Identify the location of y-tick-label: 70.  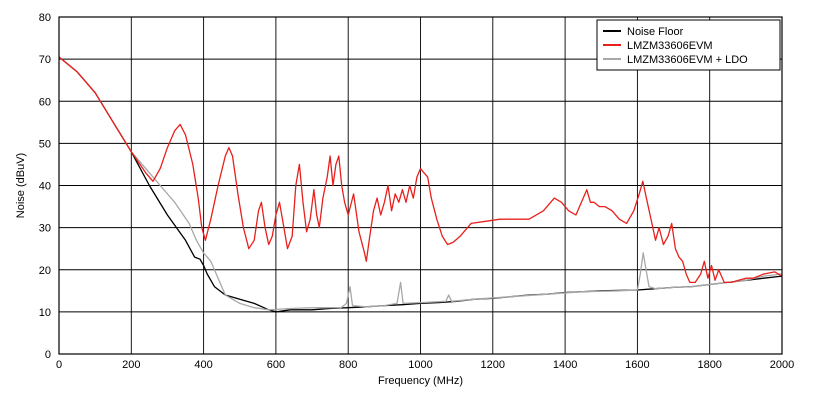
(45, 60).